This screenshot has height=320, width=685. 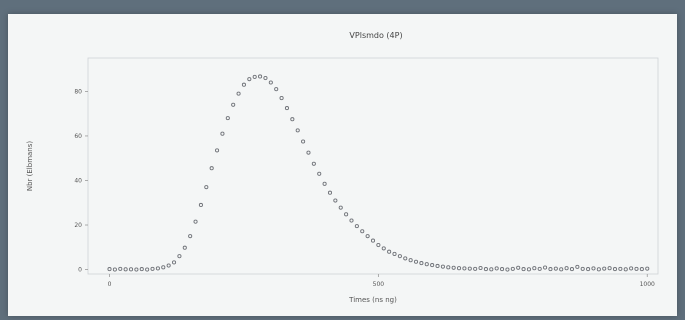 I want to click on y-axis-label: Nbr (Elbmans), so click(x=30, y=166).